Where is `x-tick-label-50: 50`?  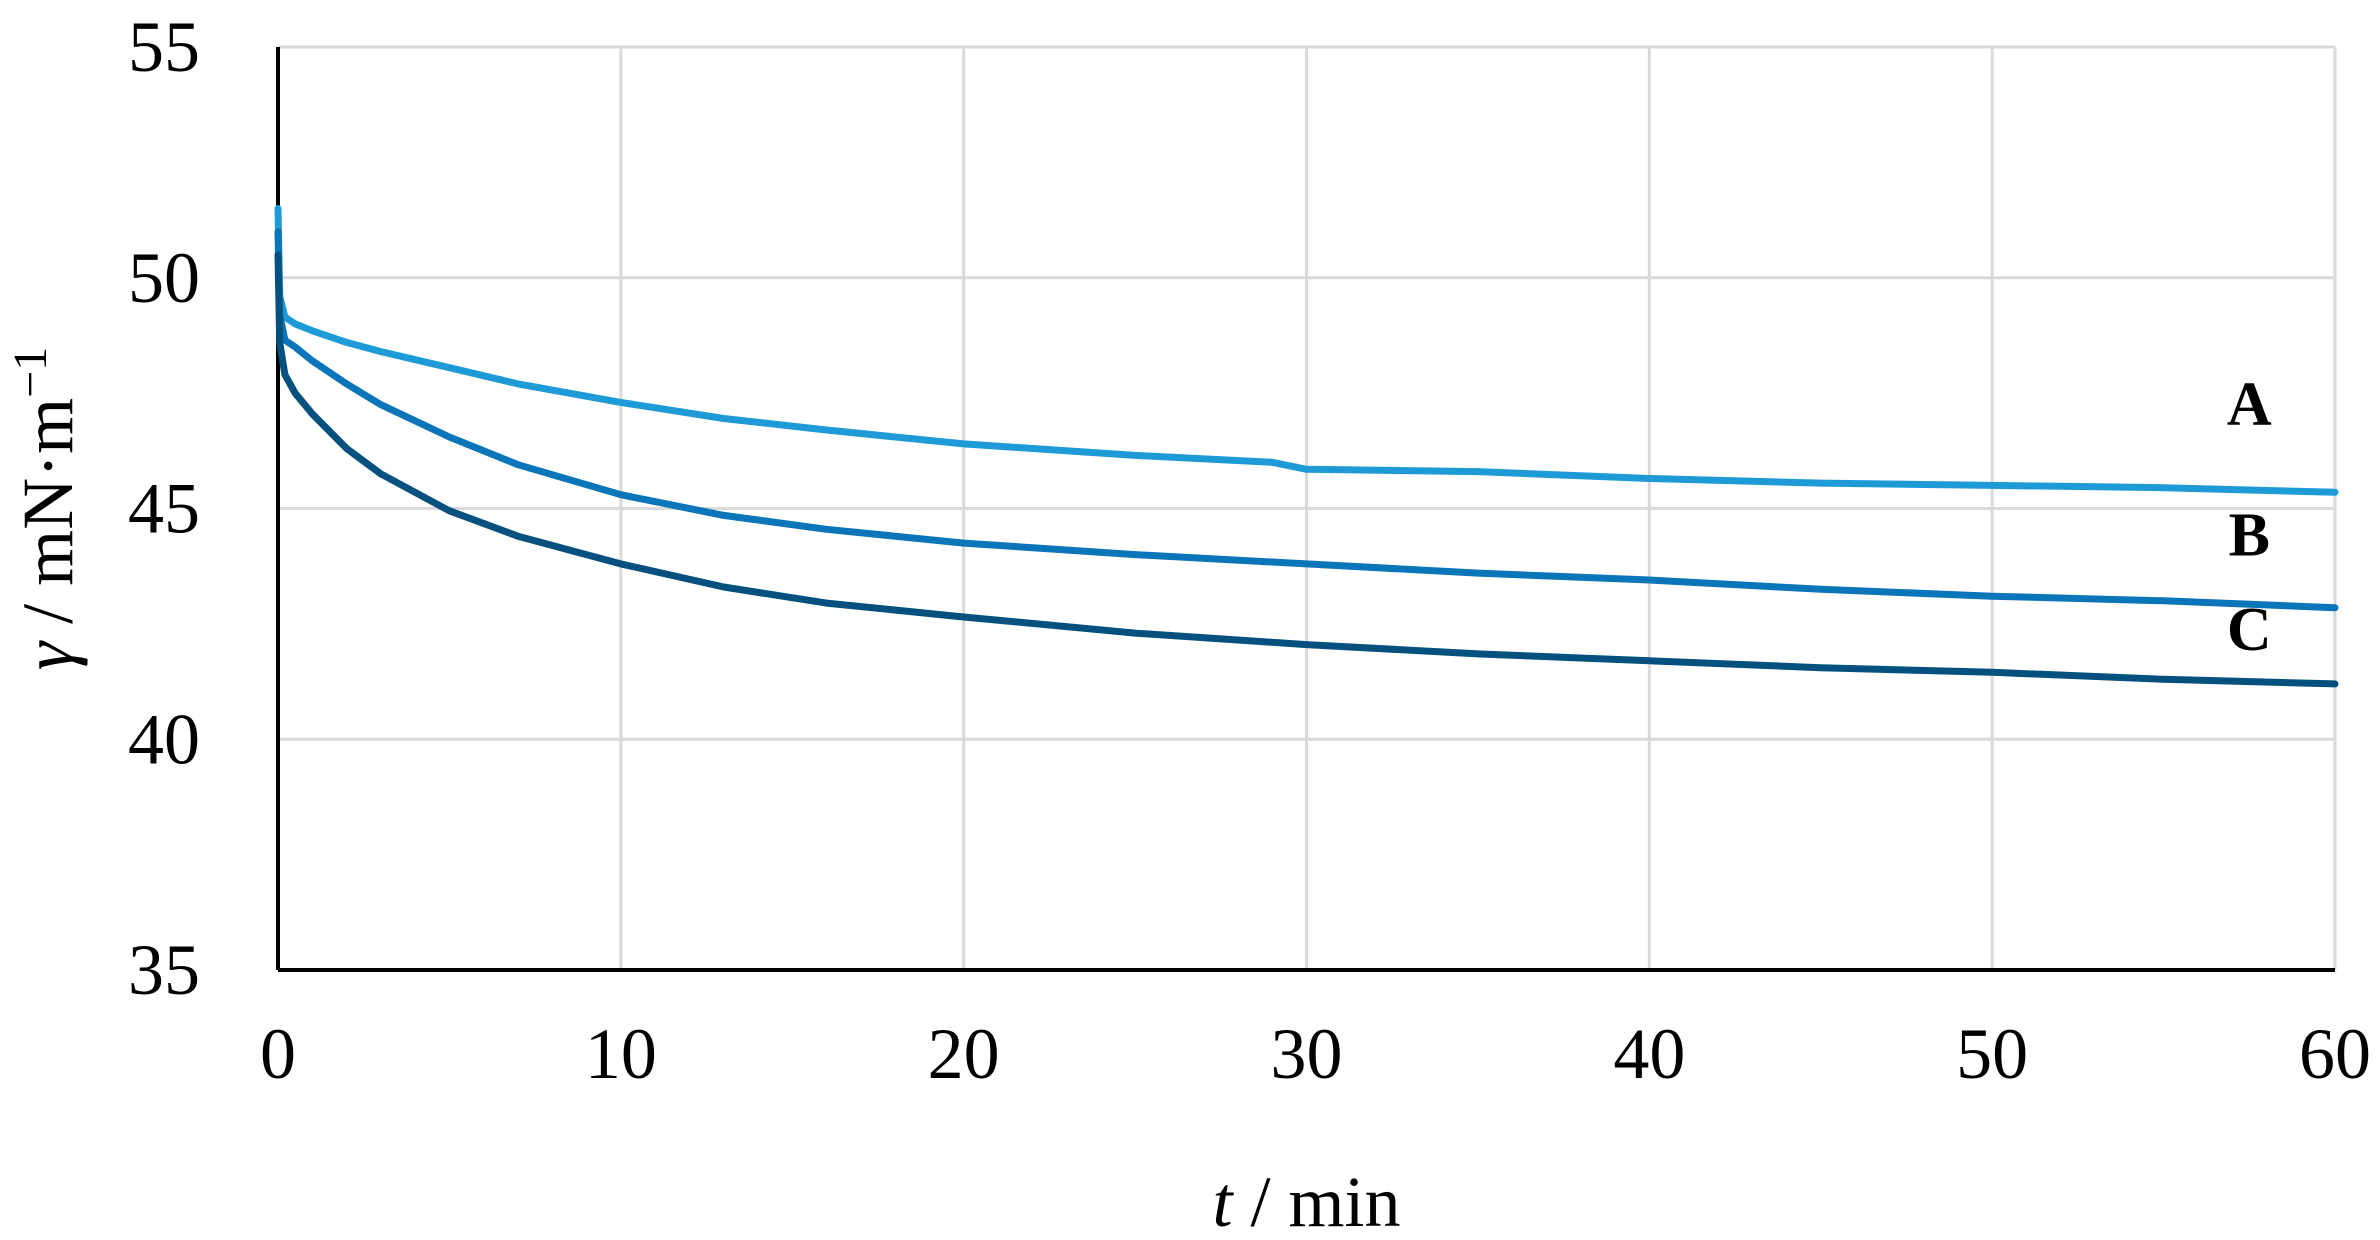
x-tick-label-50: 50 is located at coordinates (1992, 1054).